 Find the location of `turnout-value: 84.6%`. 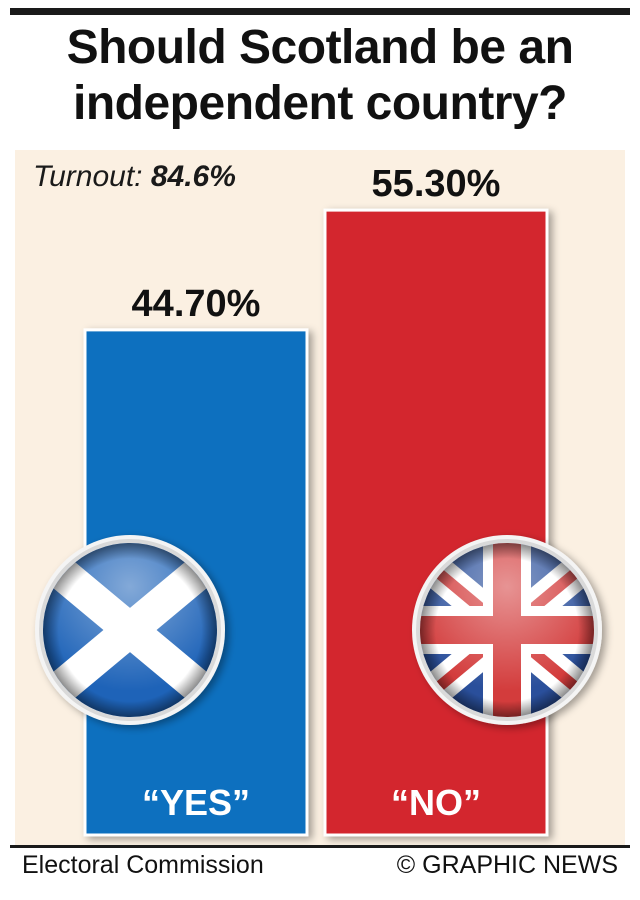

turnout-value: 84.6% is located at coordinates (193, 176).